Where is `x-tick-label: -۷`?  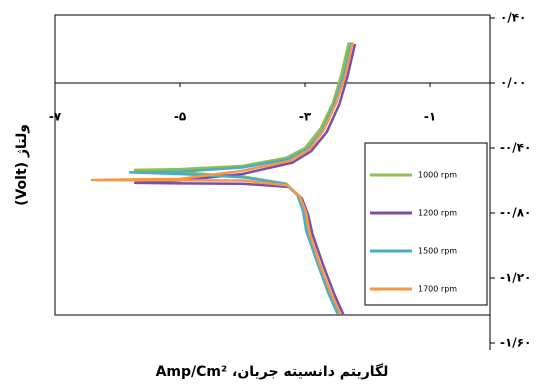
x-tick-label: -۷ is located at coordinates (55, 117).